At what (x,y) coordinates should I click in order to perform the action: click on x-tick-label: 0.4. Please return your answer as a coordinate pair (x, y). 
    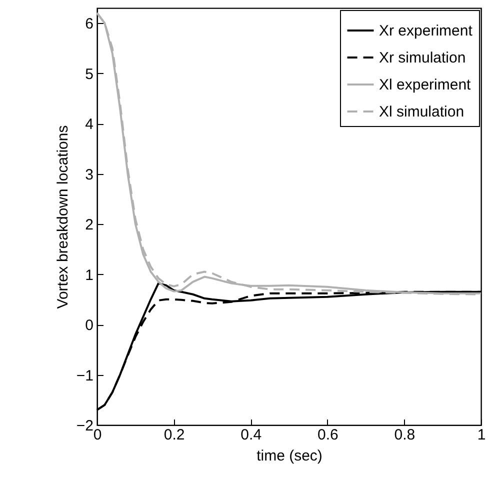
    Looking at the image, I should click on (251, 435).